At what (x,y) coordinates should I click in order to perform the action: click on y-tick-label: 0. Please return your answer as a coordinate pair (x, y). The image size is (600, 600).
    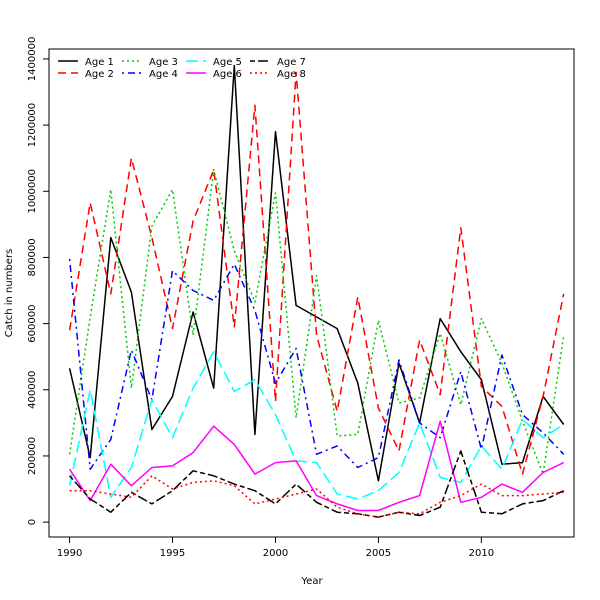
    Looking at the image, I should click on (32, 522).